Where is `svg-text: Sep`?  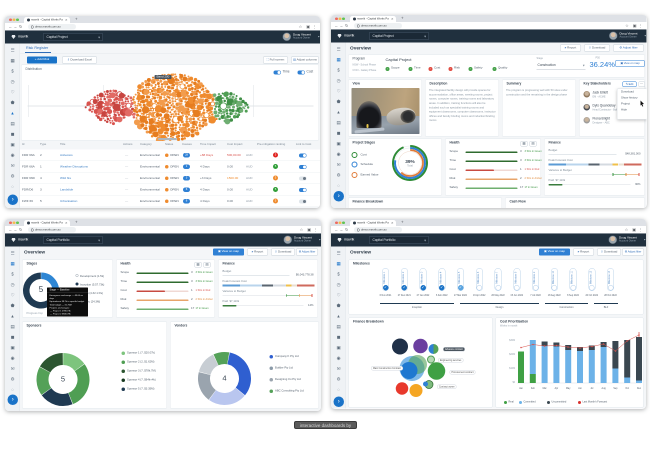
svg-text: Sep is located at coordinates (615, 389).